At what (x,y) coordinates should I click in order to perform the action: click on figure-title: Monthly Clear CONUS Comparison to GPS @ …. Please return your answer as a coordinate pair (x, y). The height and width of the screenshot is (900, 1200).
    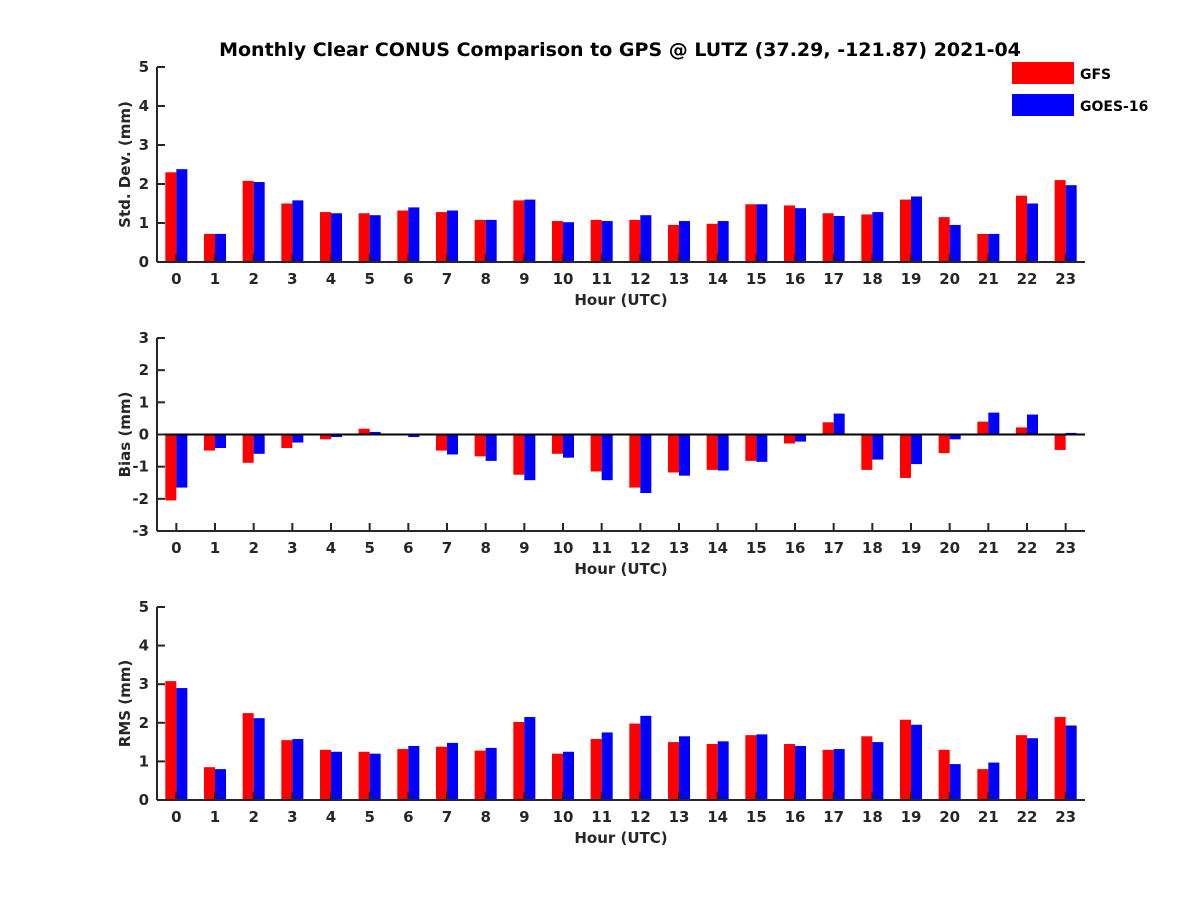
    Looking at the image, I should click on (620, 50).